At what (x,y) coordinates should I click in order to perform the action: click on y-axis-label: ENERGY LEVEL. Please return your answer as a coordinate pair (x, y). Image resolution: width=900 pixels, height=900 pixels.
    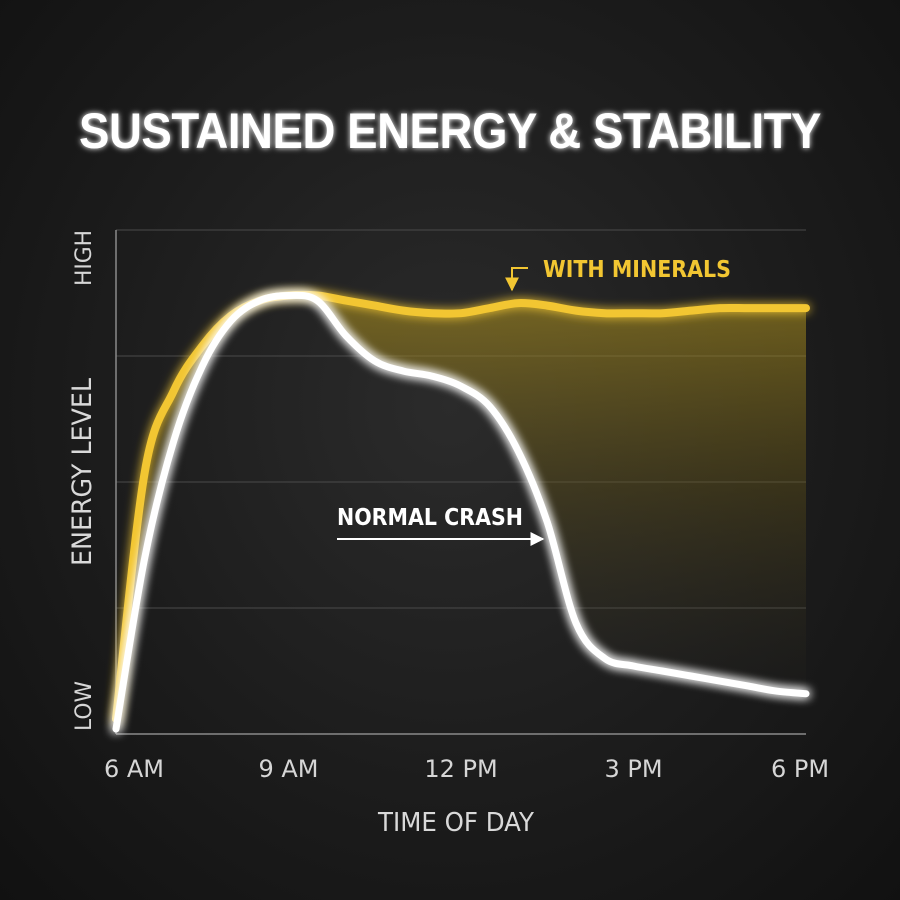
    Looking at the image, I should click on (82, 472).